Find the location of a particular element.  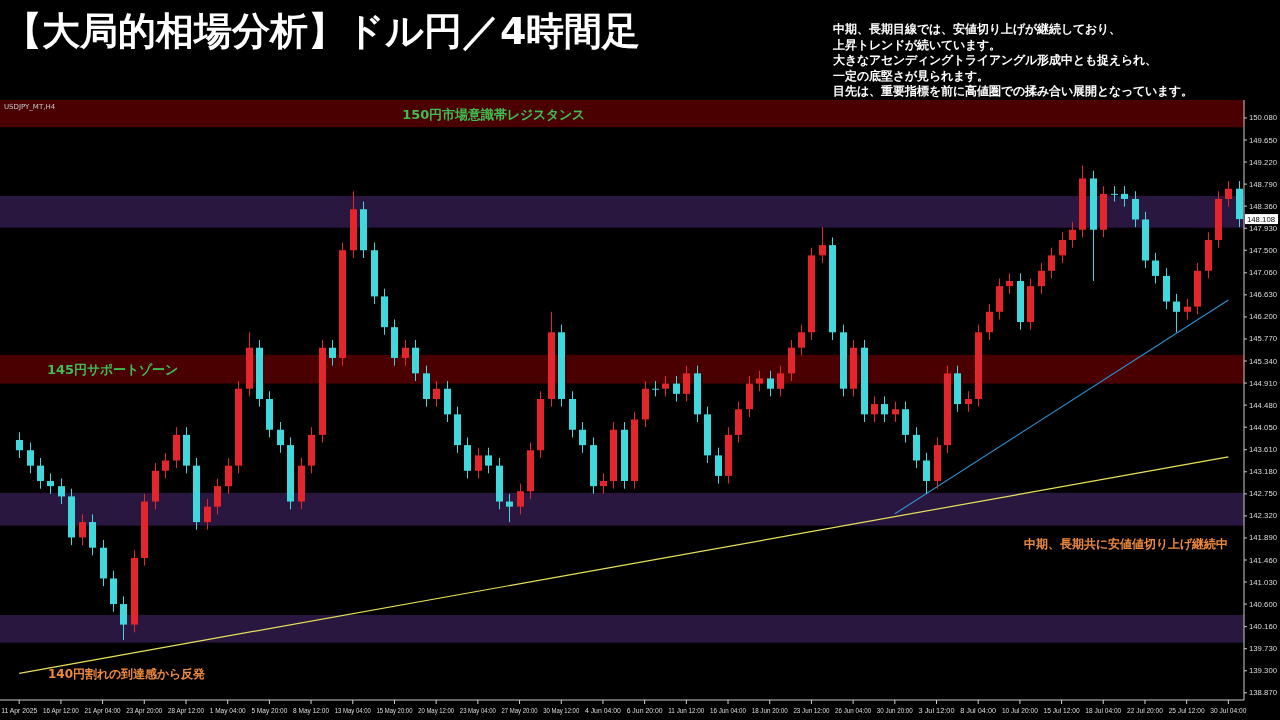

chart-subtitle: 中期、長期目線では、安値切り上げが継続しており、上昇トレンドが続いています。大きなアセンディングトライアングル形成中とも捉えられ、一定の底堅さが見られます。目先は、重要指標を前に高値圏での揉み合い展開となっています。 is located at coordinates (1012, 60).